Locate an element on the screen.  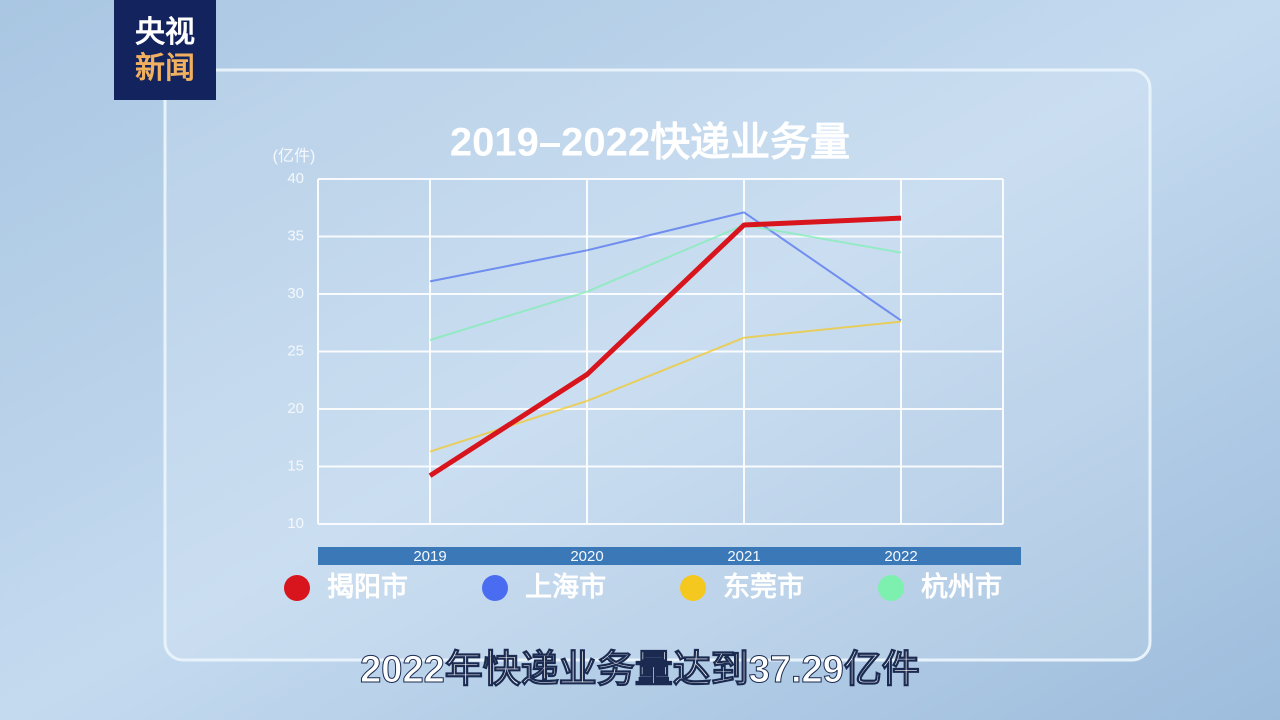
legend-label: 东莞市 is located at coordinates (763, 586).